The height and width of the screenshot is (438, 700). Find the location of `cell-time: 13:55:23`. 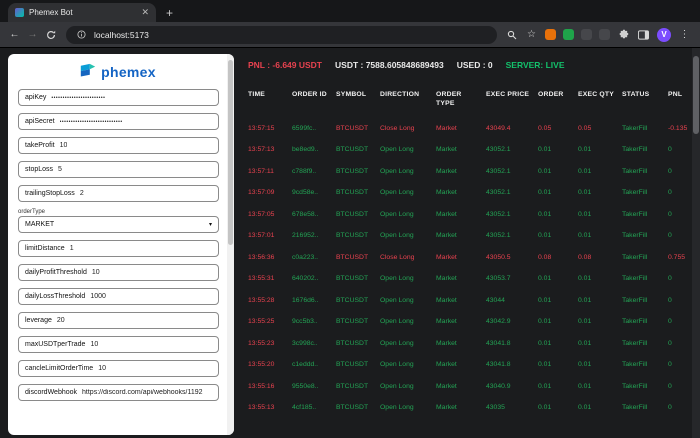

cell-time: 13:55:23 is located at coordinates (261, 343).